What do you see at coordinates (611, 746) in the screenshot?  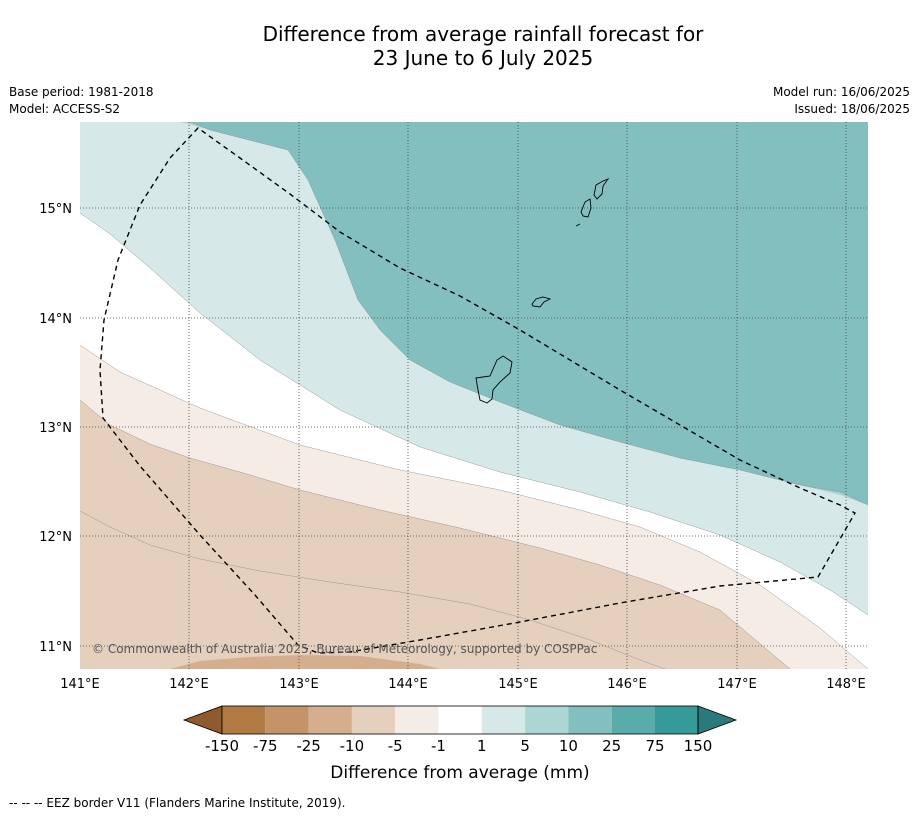 I see `colorbar-tick-label: 25` at bounding box center [611, 746].